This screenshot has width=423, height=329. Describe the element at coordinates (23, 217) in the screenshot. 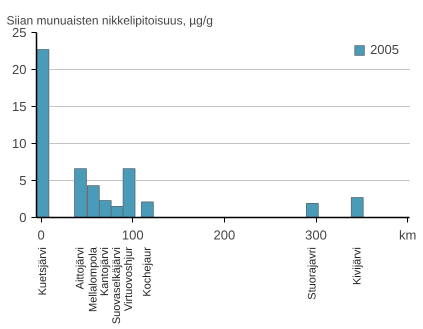

I see `y-tick-label: 0` at that location.